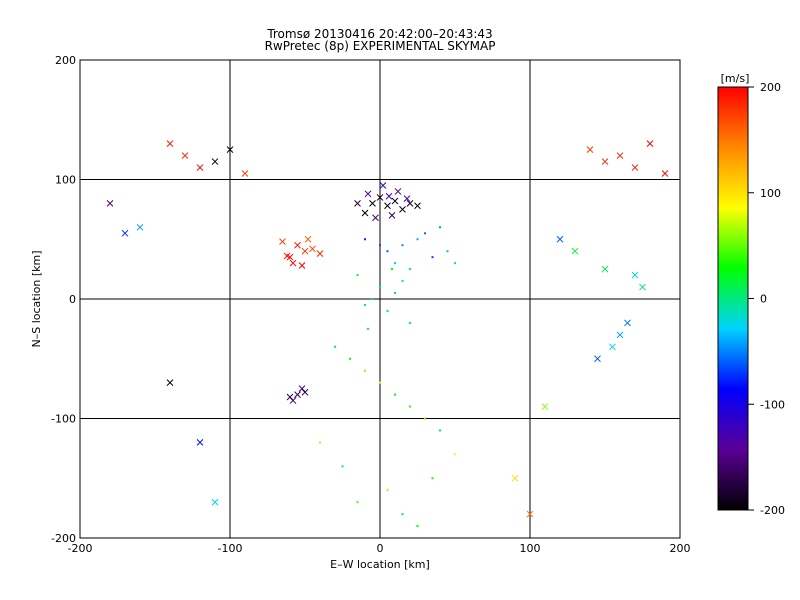  Describe the element at coordinates (63, 538) in the screenshot. I see `y-tick-label: -200` at that location.